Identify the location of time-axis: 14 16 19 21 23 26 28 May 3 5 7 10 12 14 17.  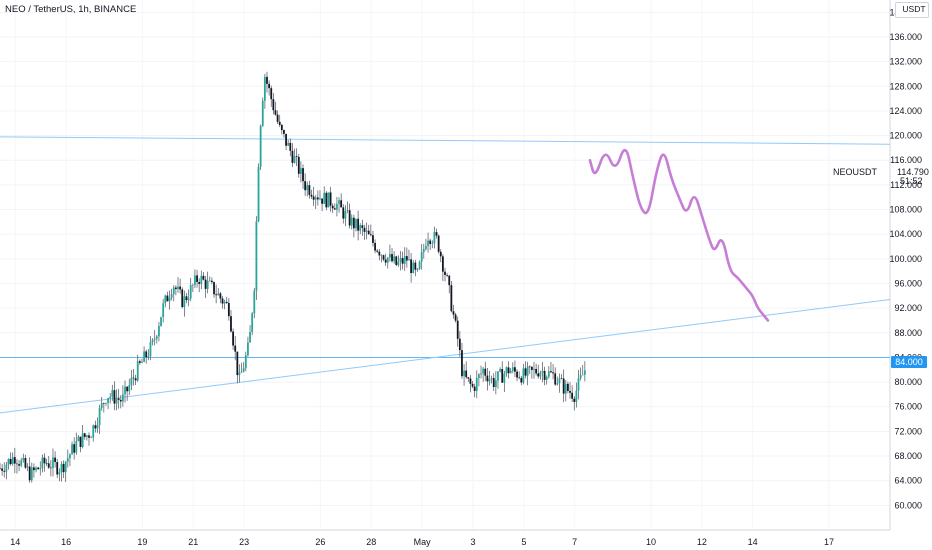
(422, 542).